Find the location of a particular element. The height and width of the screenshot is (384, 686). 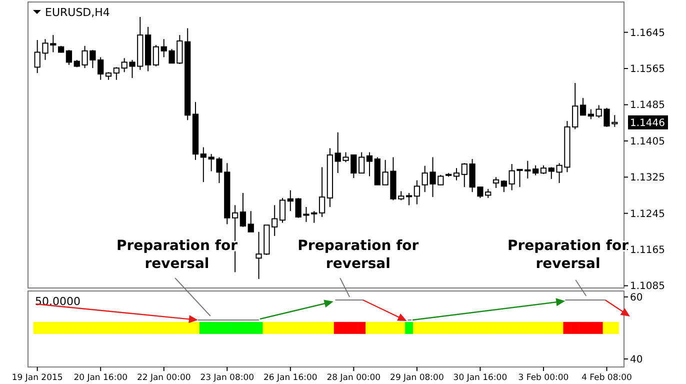

y-tick-label: 1.1085 is located at coordinates (647, 286).